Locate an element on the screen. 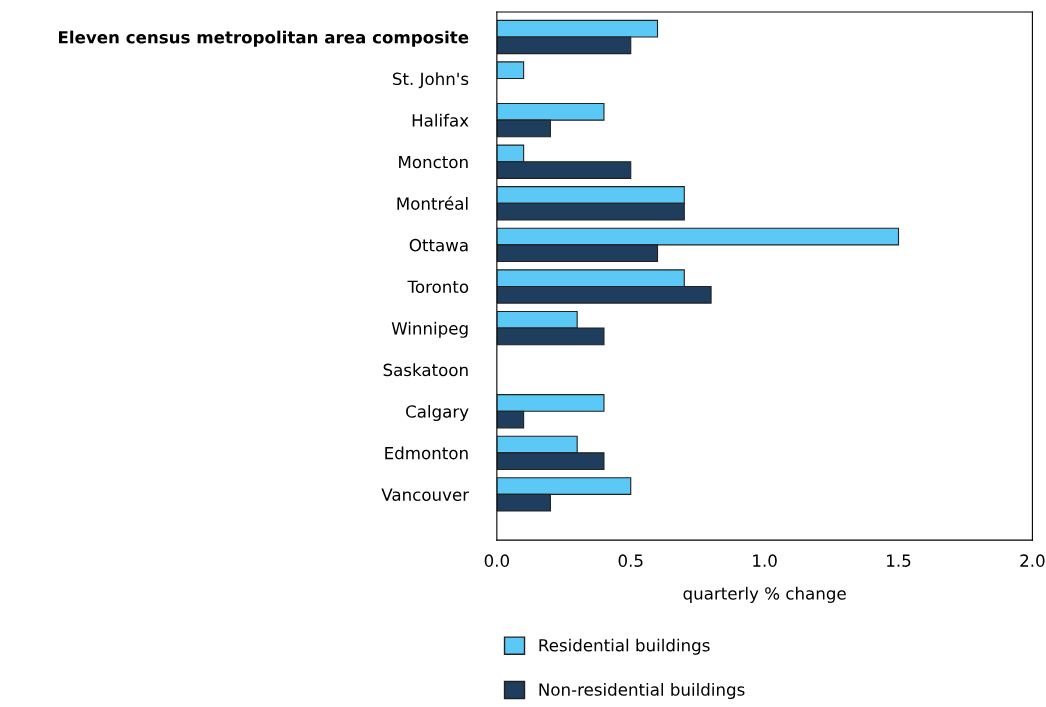 This screenshot has height=707, width=1046. x-tick-label: 0.0 is located at coordinates (496, 560).